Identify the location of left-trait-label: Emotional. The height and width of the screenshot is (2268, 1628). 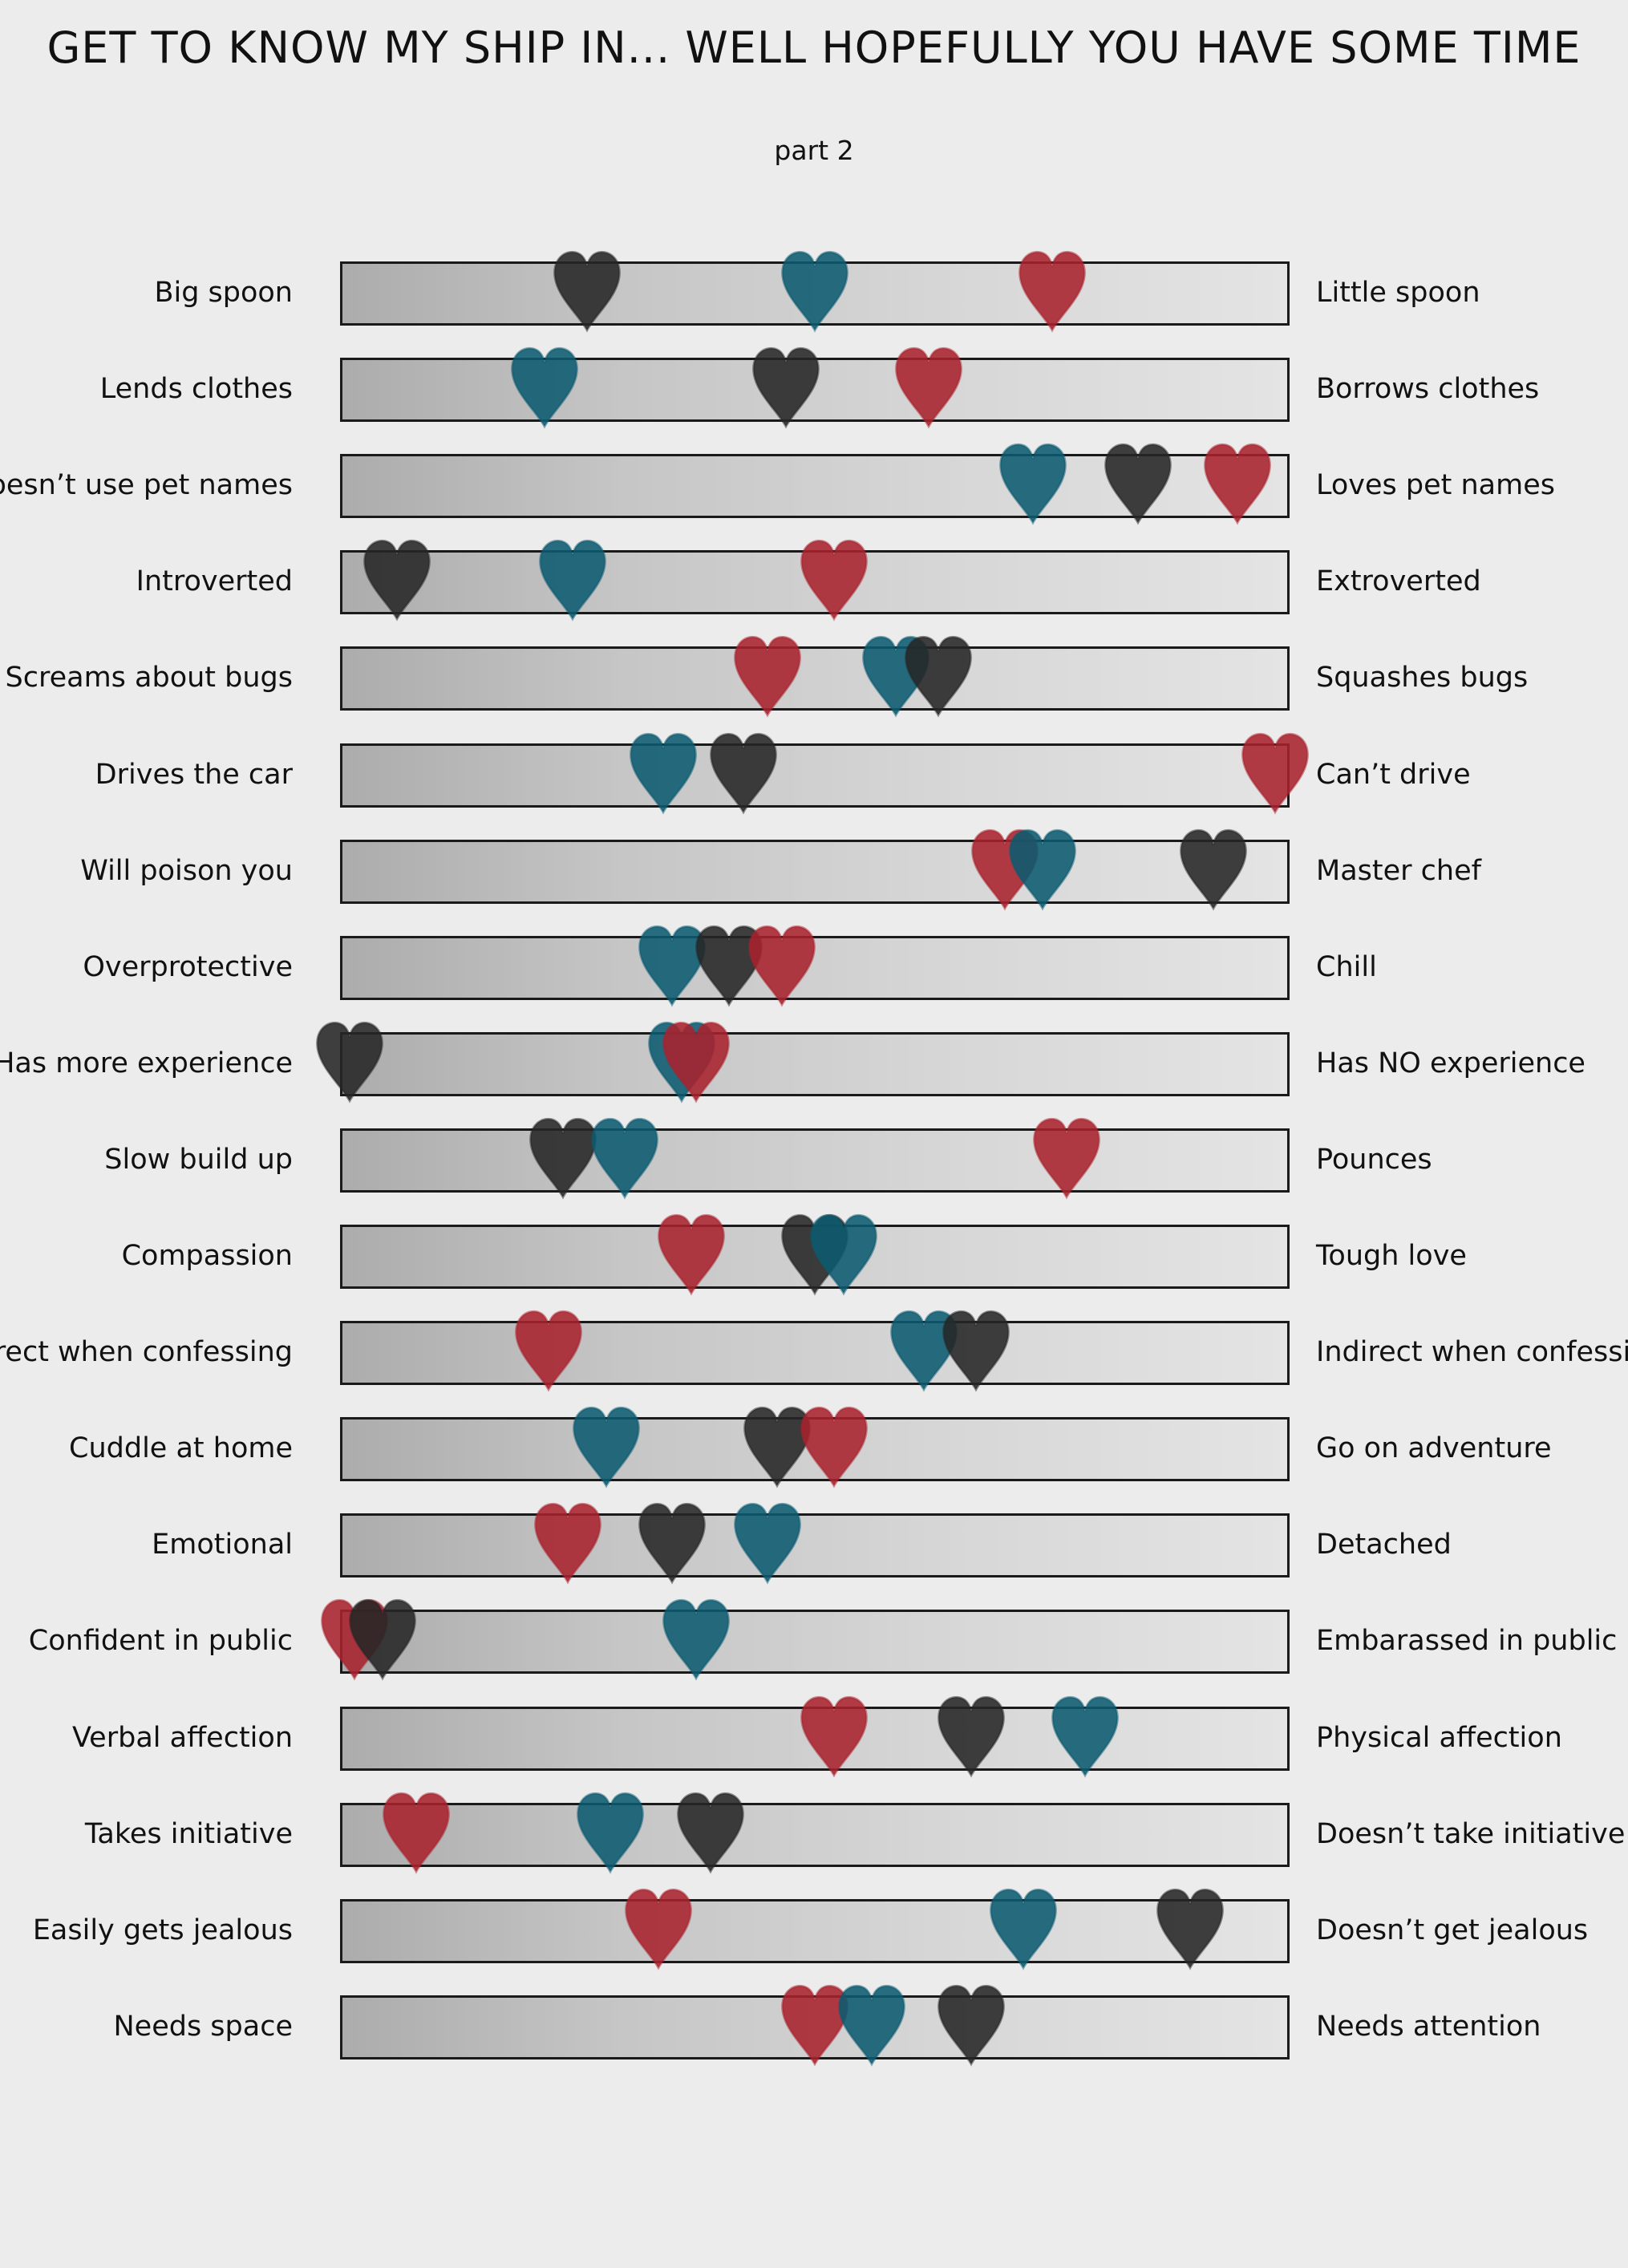
(222, 1545).